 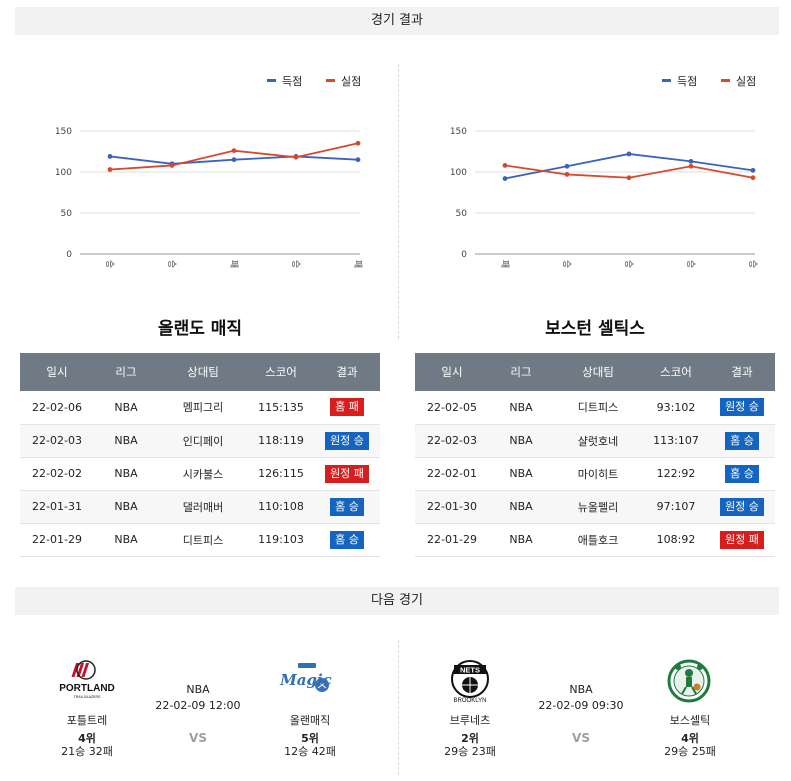 What do you see at coordinates (598, 507) in the screenshot?
I see `cell-opponent: 뉴올펠리` at bounding box center [598, 507].